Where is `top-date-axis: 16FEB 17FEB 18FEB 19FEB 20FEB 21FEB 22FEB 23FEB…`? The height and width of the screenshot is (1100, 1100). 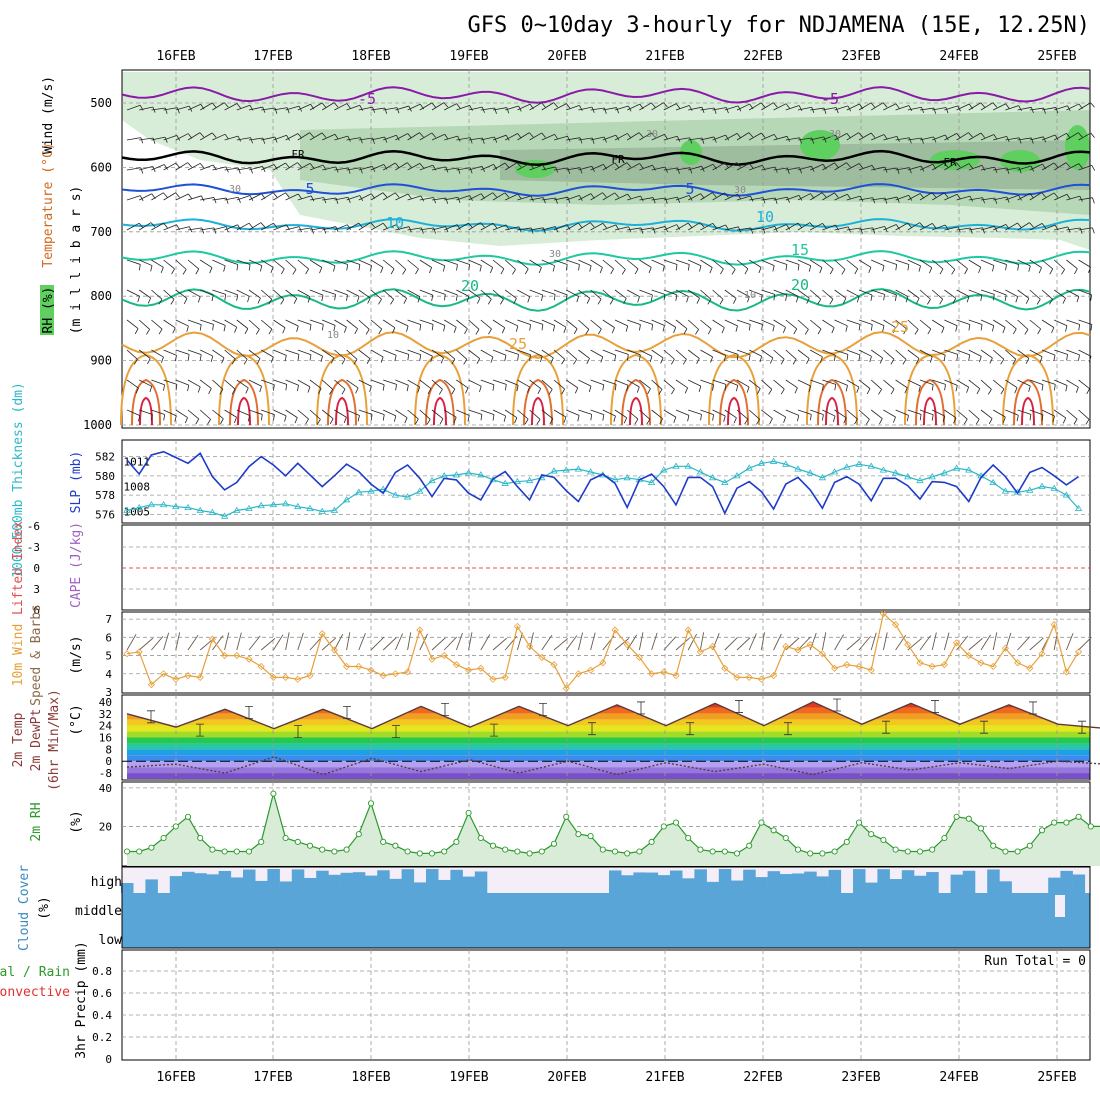
top-date-axis: 16FEB 17FEB 18FEB 19FEB 20FEB 21FEB 22FEB 23FEB… is located at coordinates (616, 56).